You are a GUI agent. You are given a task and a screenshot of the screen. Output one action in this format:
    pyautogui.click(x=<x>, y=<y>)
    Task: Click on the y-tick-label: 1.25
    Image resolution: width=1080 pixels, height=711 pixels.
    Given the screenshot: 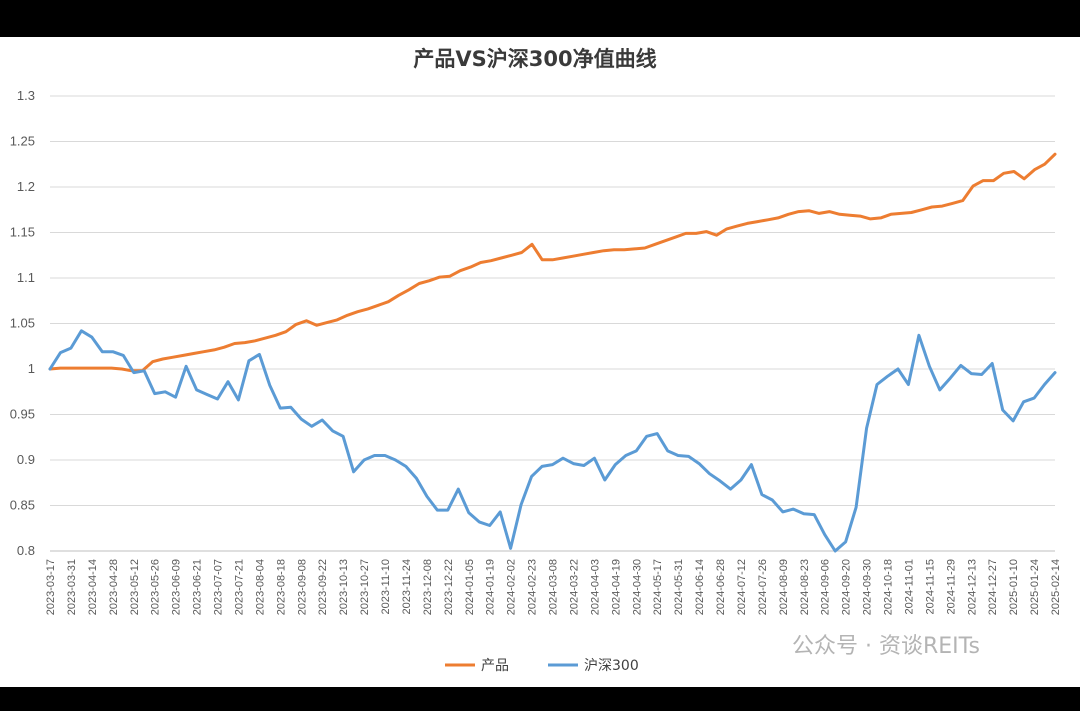 What is the action you would take?
    pyautogui.click(x=22, y=141)
    